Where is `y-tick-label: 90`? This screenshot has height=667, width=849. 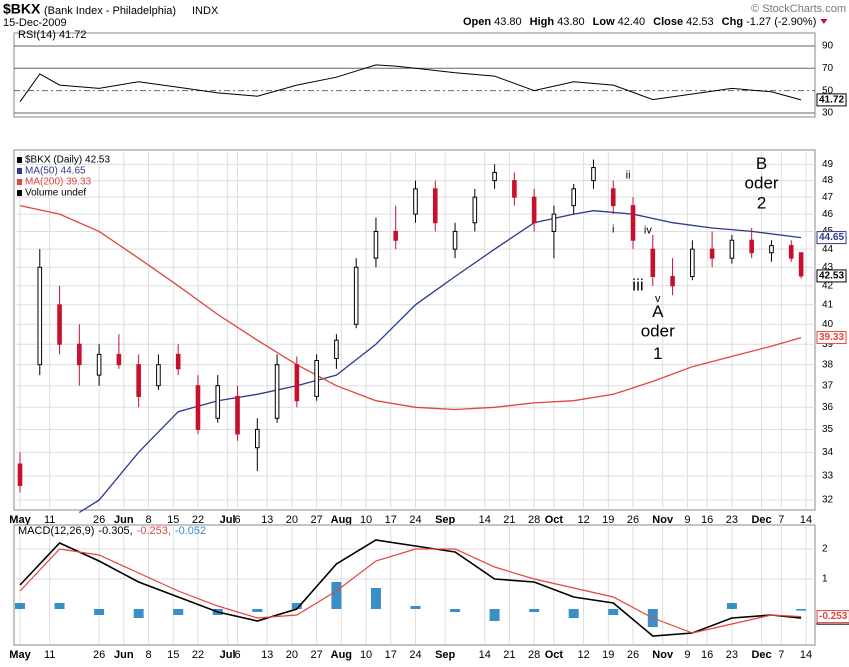
y-tick-label: 90 is located at coordinates (828, 46).